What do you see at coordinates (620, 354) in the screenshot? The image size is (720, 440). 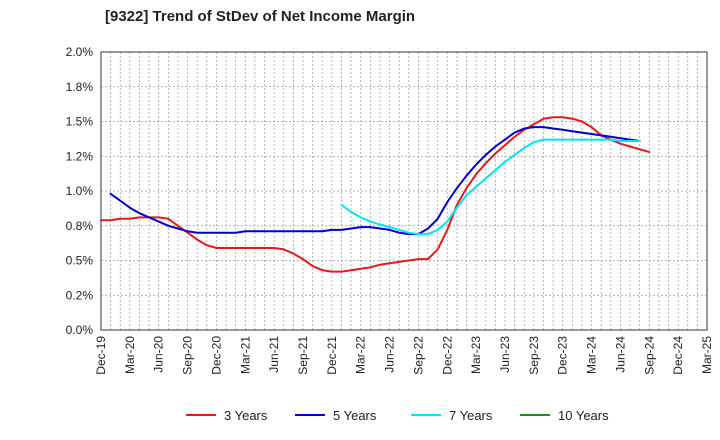 I see `x-tick-label: Jun-24` at bounding box center [620, 354].